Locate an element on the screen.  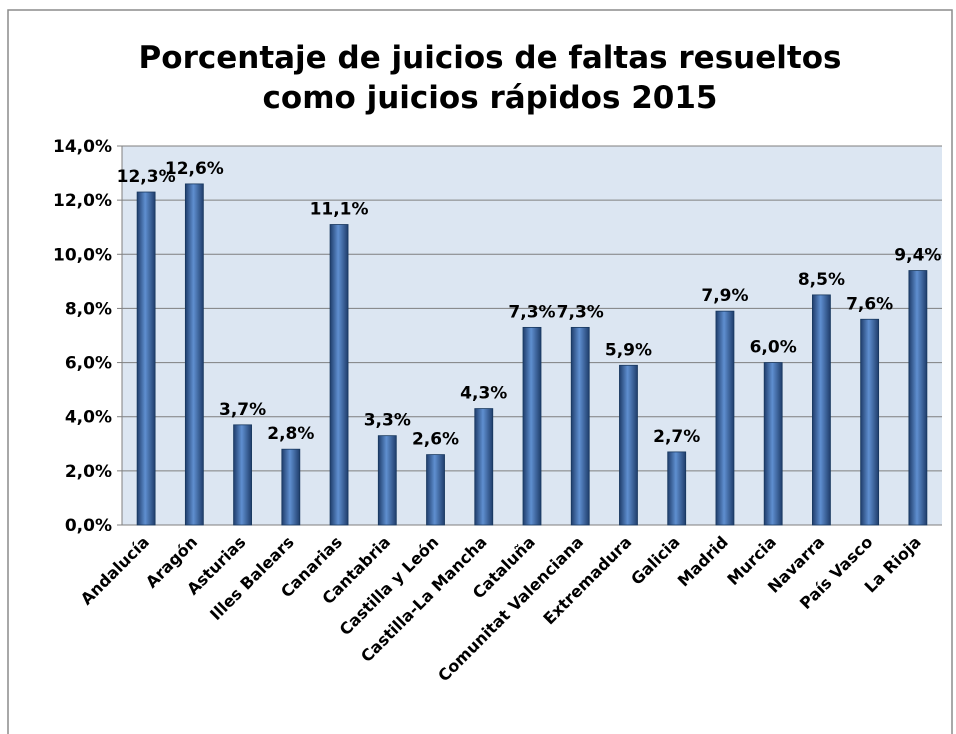
y-tick-label: 14,0% is located at coordinates (82, 147).